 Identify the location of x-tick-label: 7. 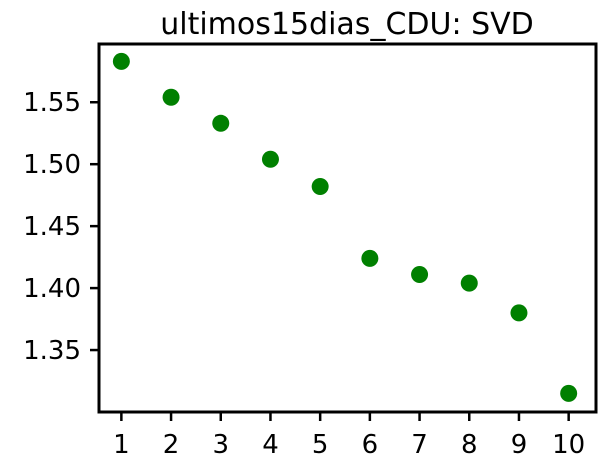
(419, 445).